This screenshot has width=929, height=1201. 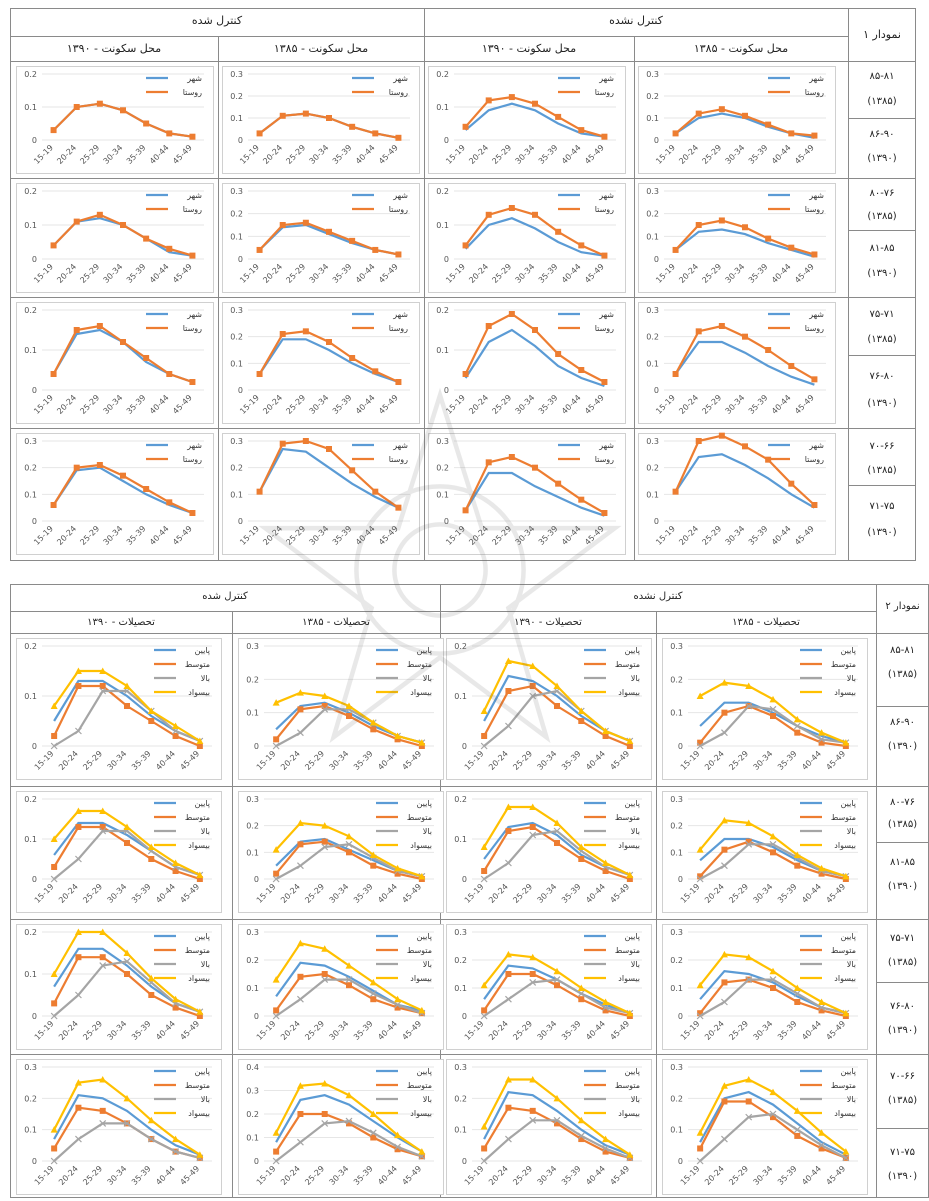 What do you see at coordinates (902, 722) in the screenshot?
I see `table-2-row-label: ۸۶-۹۰` at bounding box center [902, 722].